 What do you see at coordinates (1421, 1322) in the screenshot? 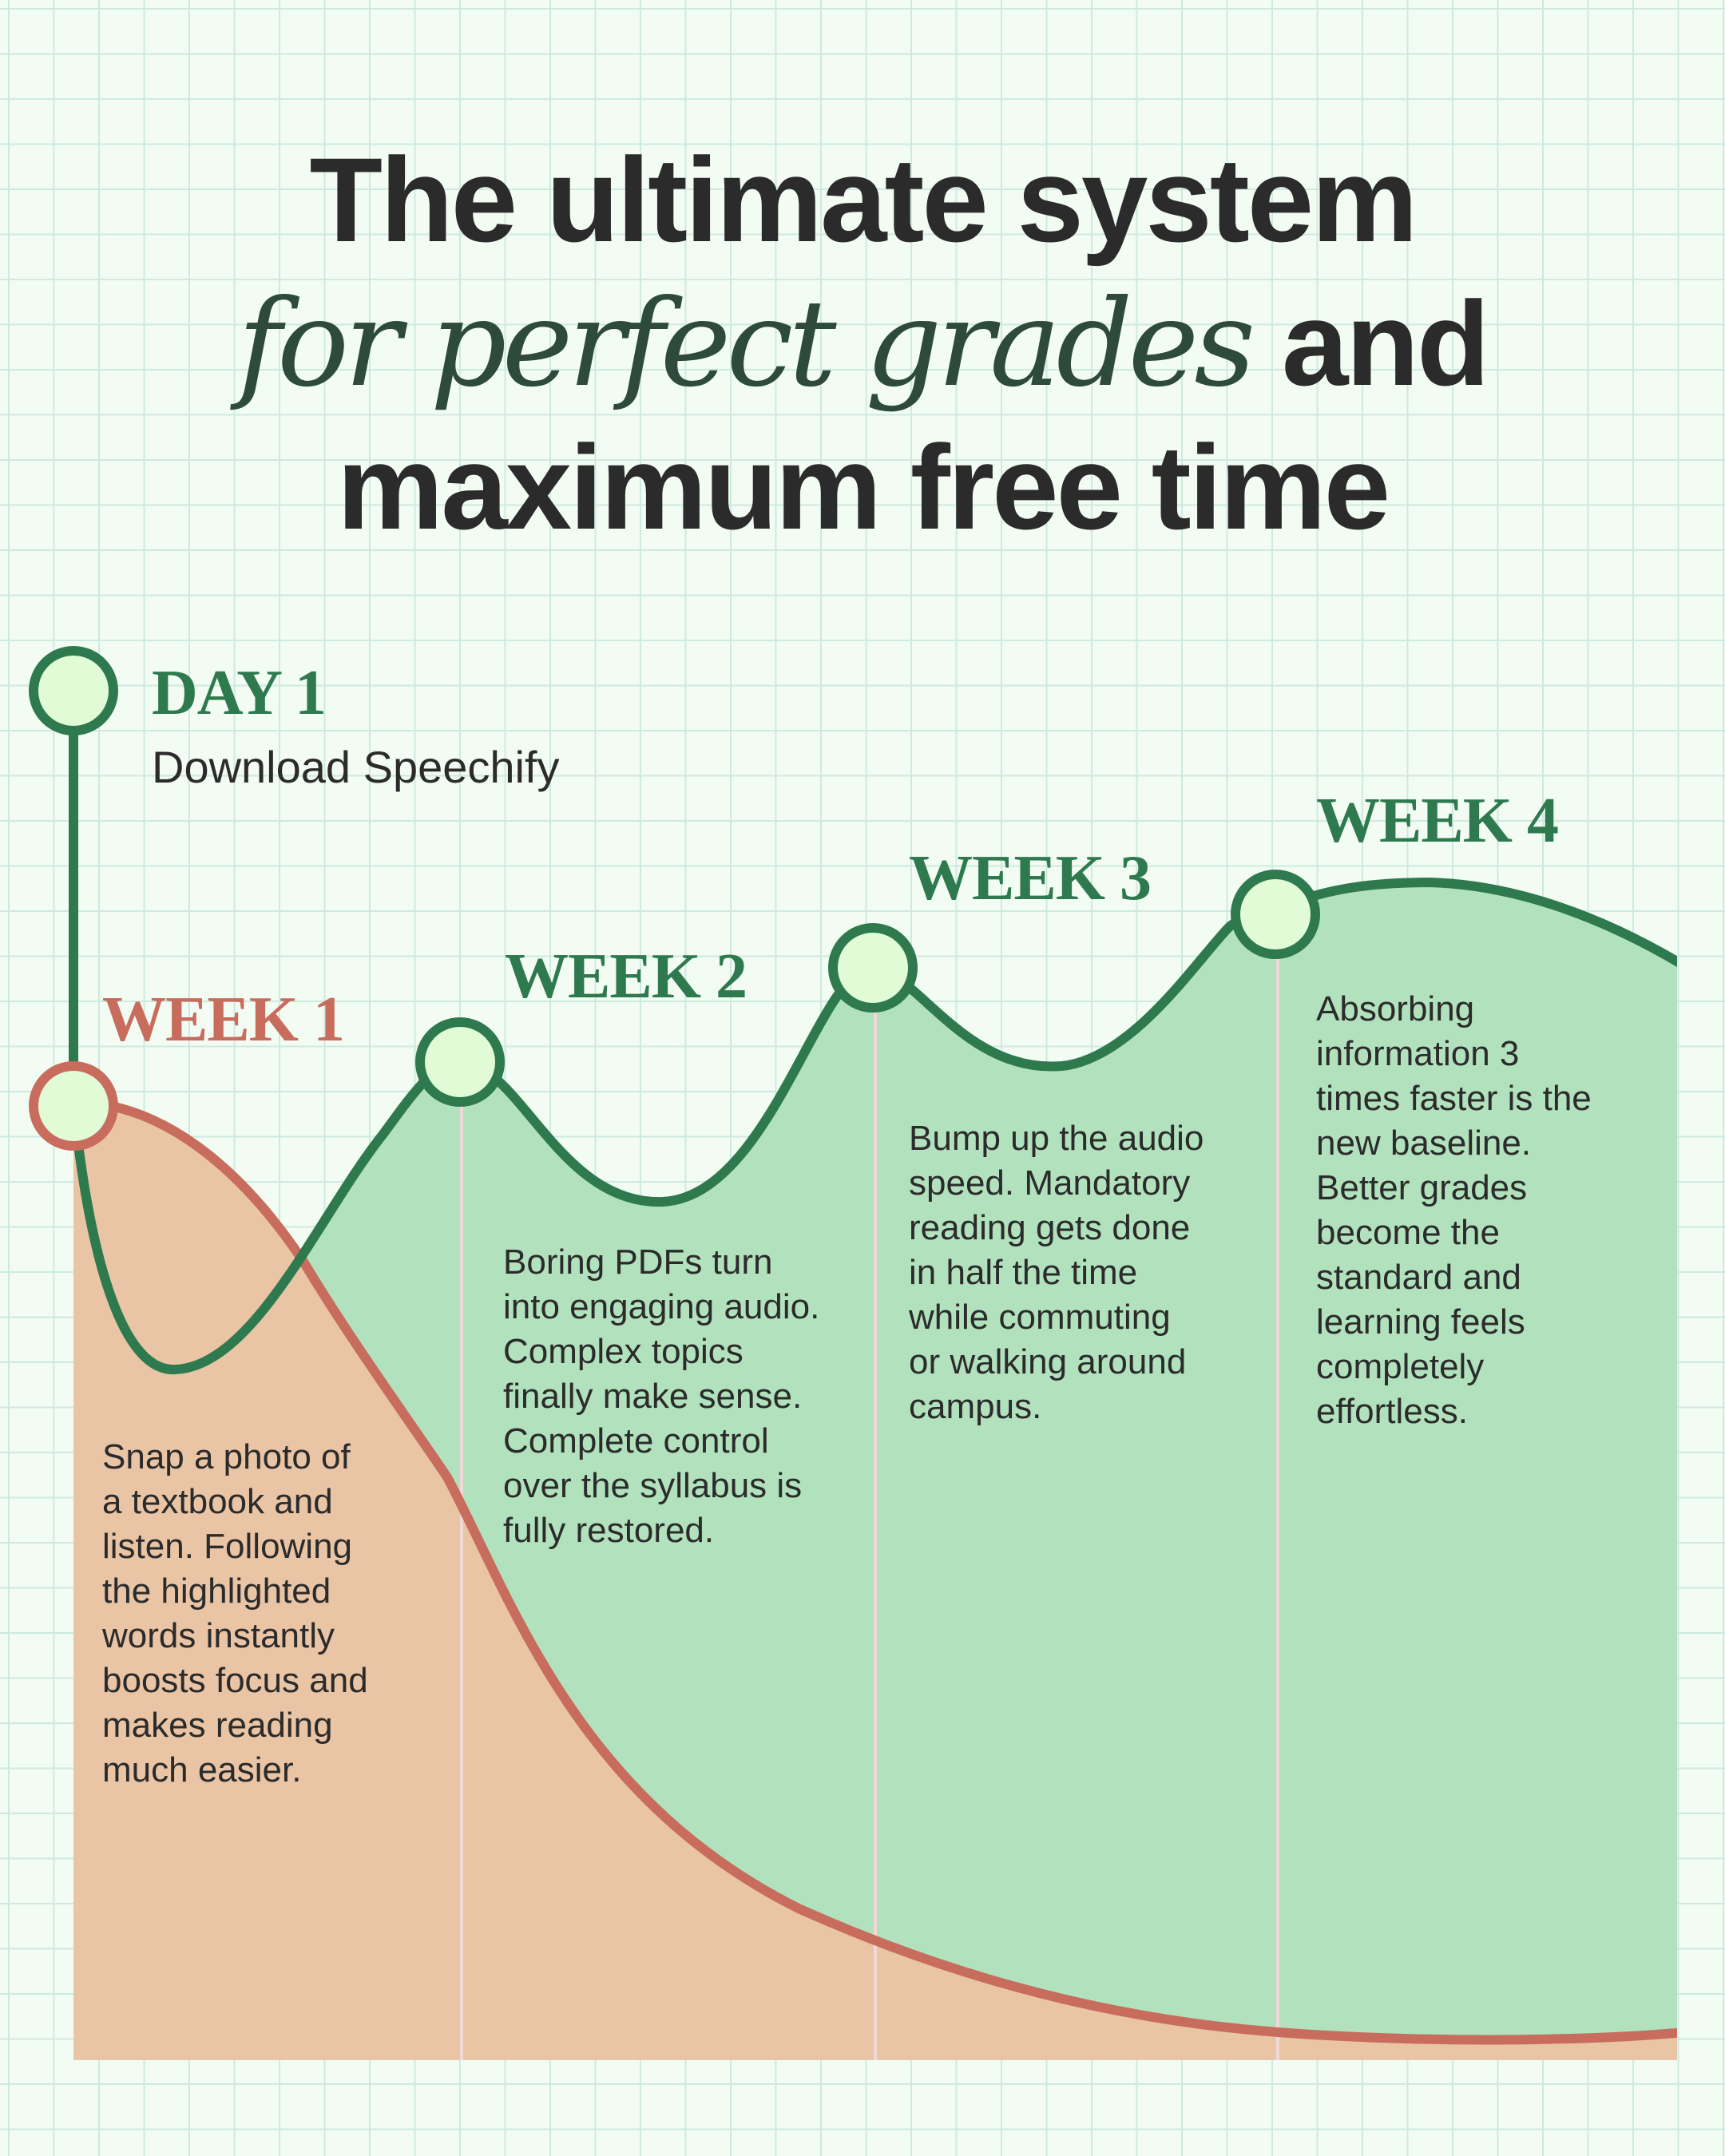
I see `week4-line: learning feels` at bounding box center [1421, 1322].